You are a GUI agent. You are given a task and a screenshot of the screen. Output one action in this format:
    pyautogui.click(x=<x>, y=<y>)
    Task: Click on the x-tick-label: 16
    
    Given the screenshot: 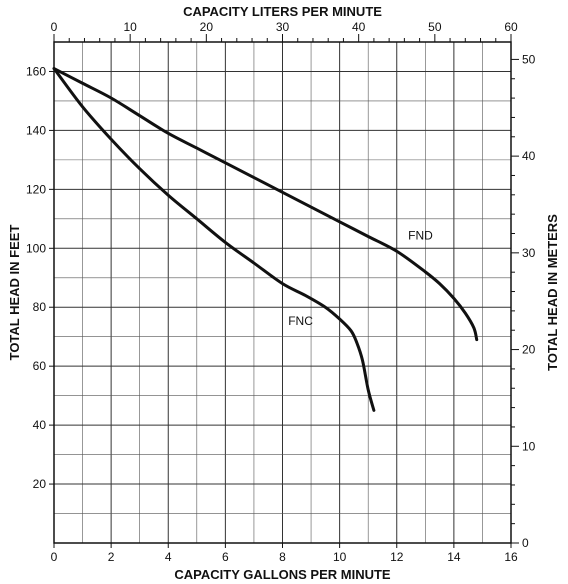 What is the action you would take?
    pyautogui.click(x=511, y=557)
    